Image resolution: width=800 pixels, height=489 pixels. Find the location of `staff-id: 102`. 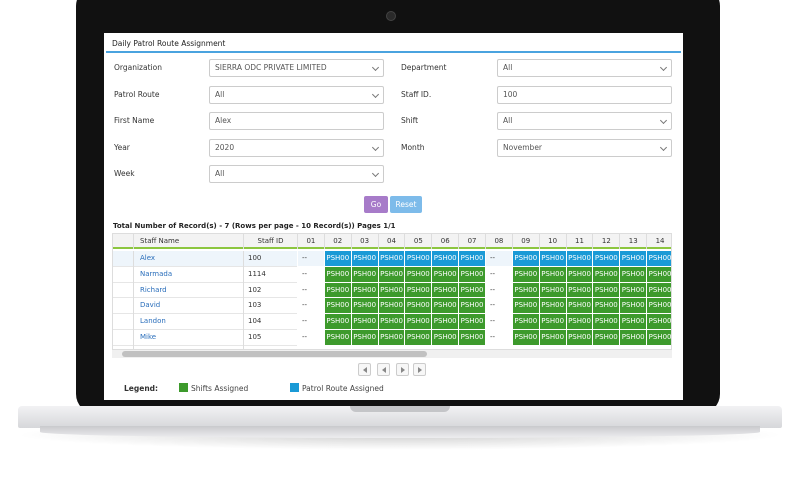

staff-id: 102 is located at coordinates (270, 290).